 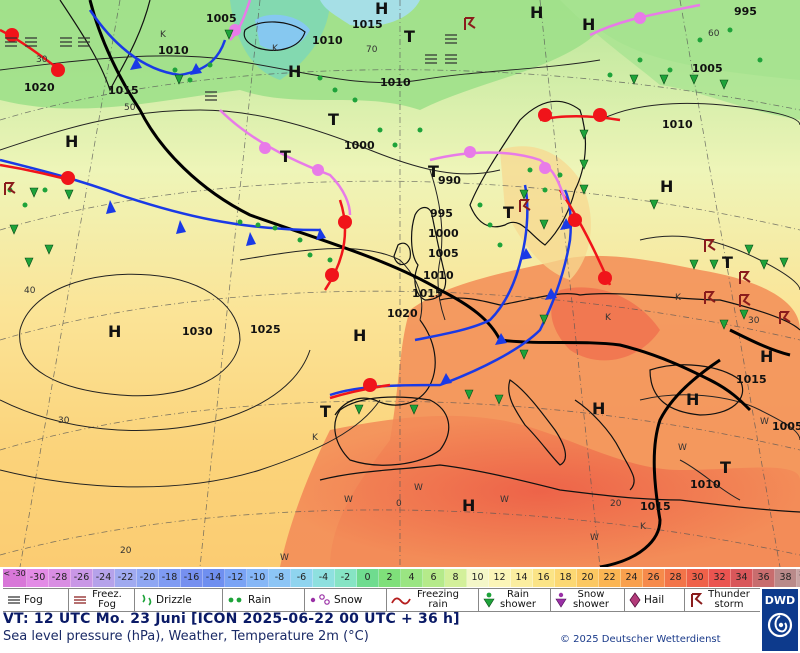 What do you see at coordinates (561, 600) in the screenshot?
I see `snow-shower-icon` at bounding box center [561, 600].